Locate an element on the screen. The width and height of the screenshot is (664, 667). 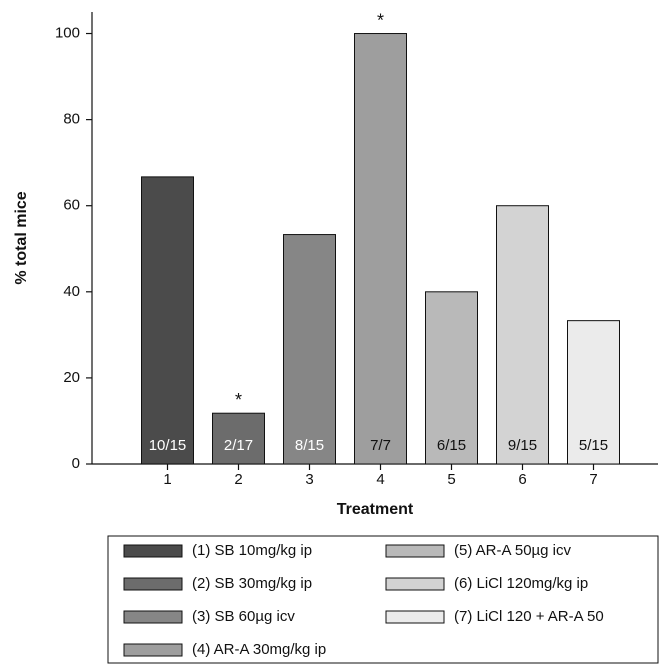
legend-label: (5) AR-A 50µg icv is located at coordinates (513, 550).